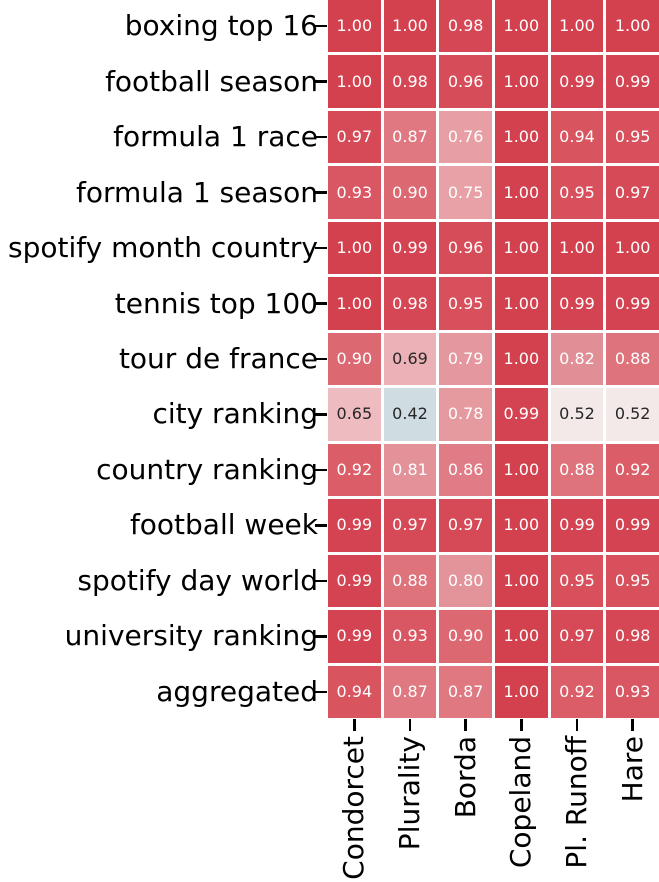  What do you see at coordinates (521, 802) in the screenshot?
I see `column-label: Copeland` at bounding box center [521, 802].